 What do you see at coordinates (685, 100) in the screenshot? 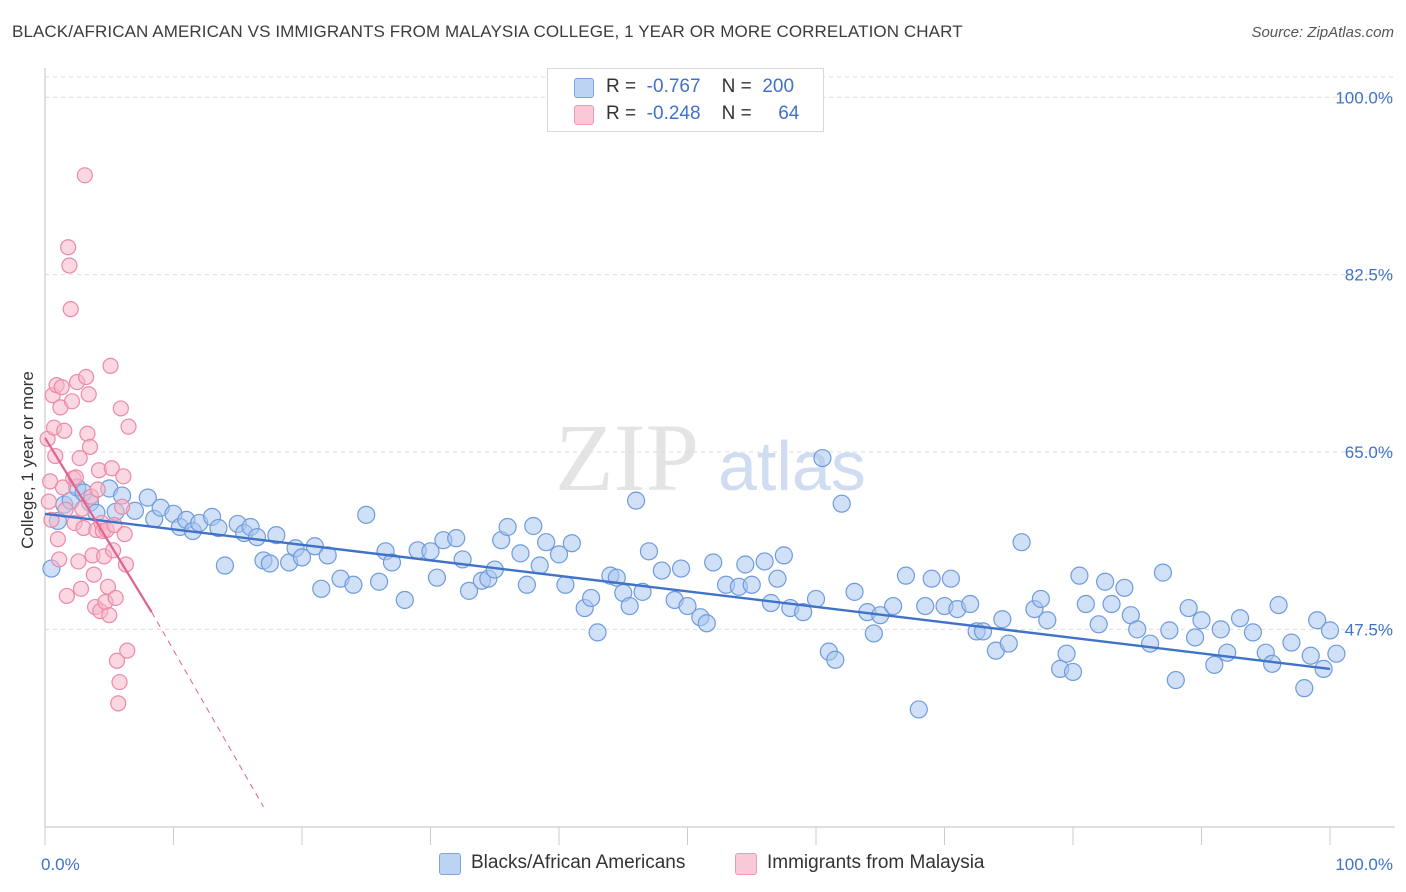
I see `correlation-legend: R = -0.767 N = 200 R = -0.248 N = 64` at bounding box center [685, 100].